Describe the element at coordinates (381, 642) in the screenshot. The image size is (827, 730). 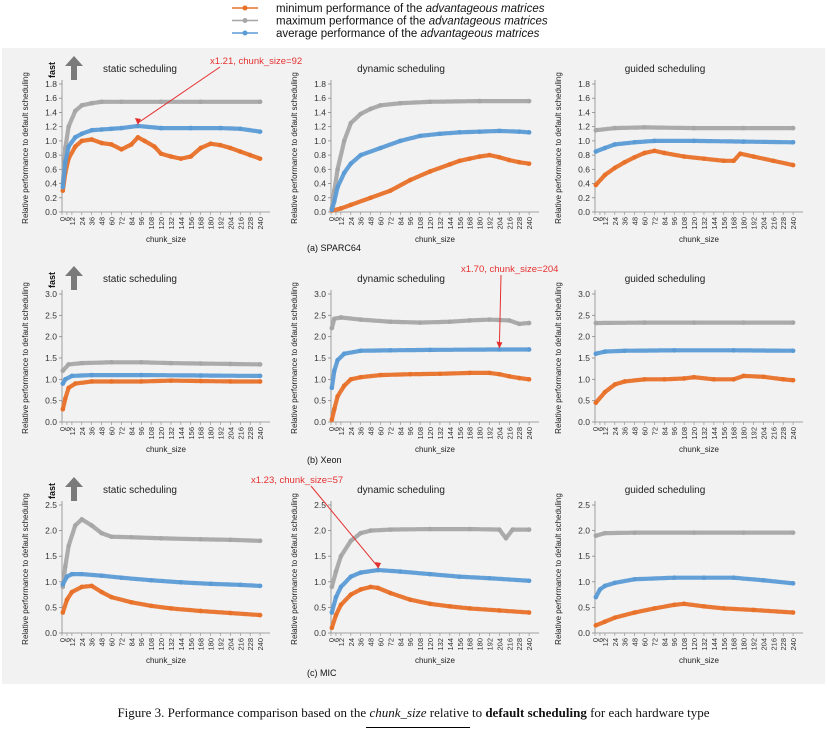
I see `x-tick-label: 60` at that location.